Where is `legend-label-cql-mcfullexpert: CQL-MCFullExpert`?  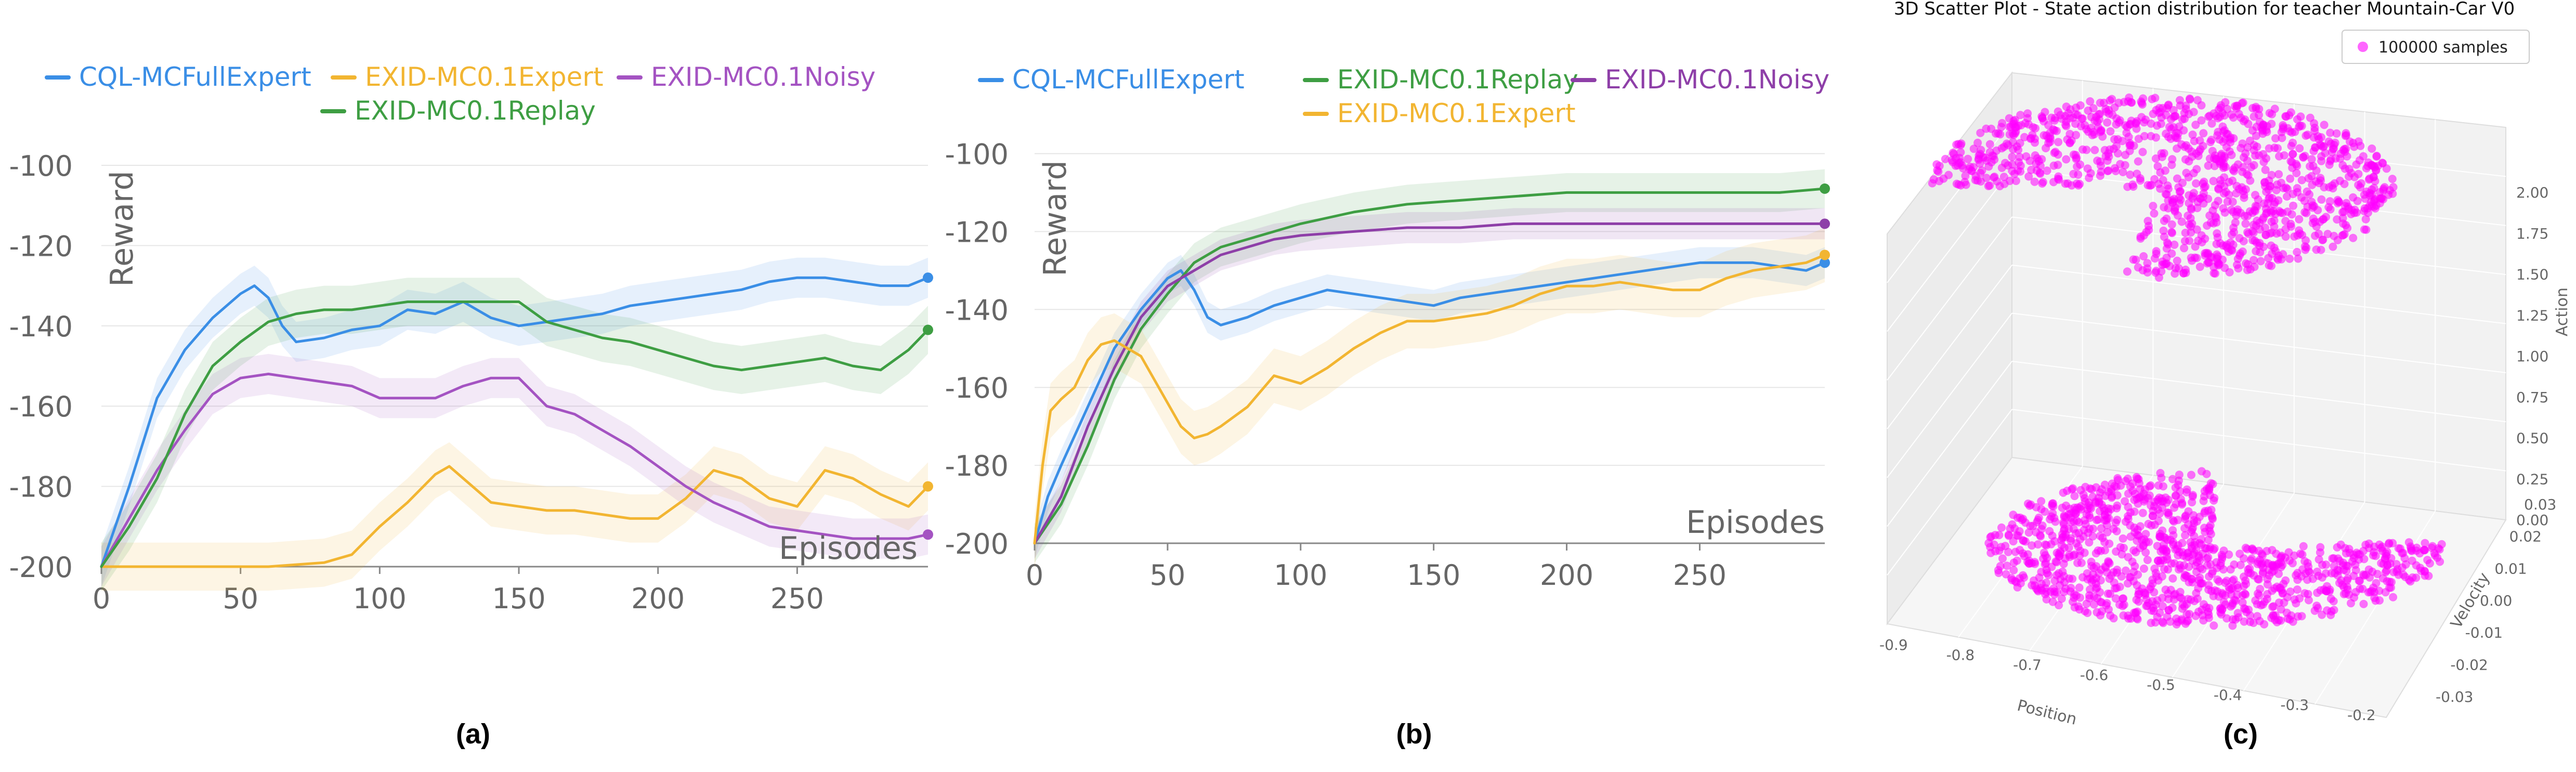
legend-label-cql-mcfullexpert: CQL-MCFullExpert is located at coordinates (1128, 79).